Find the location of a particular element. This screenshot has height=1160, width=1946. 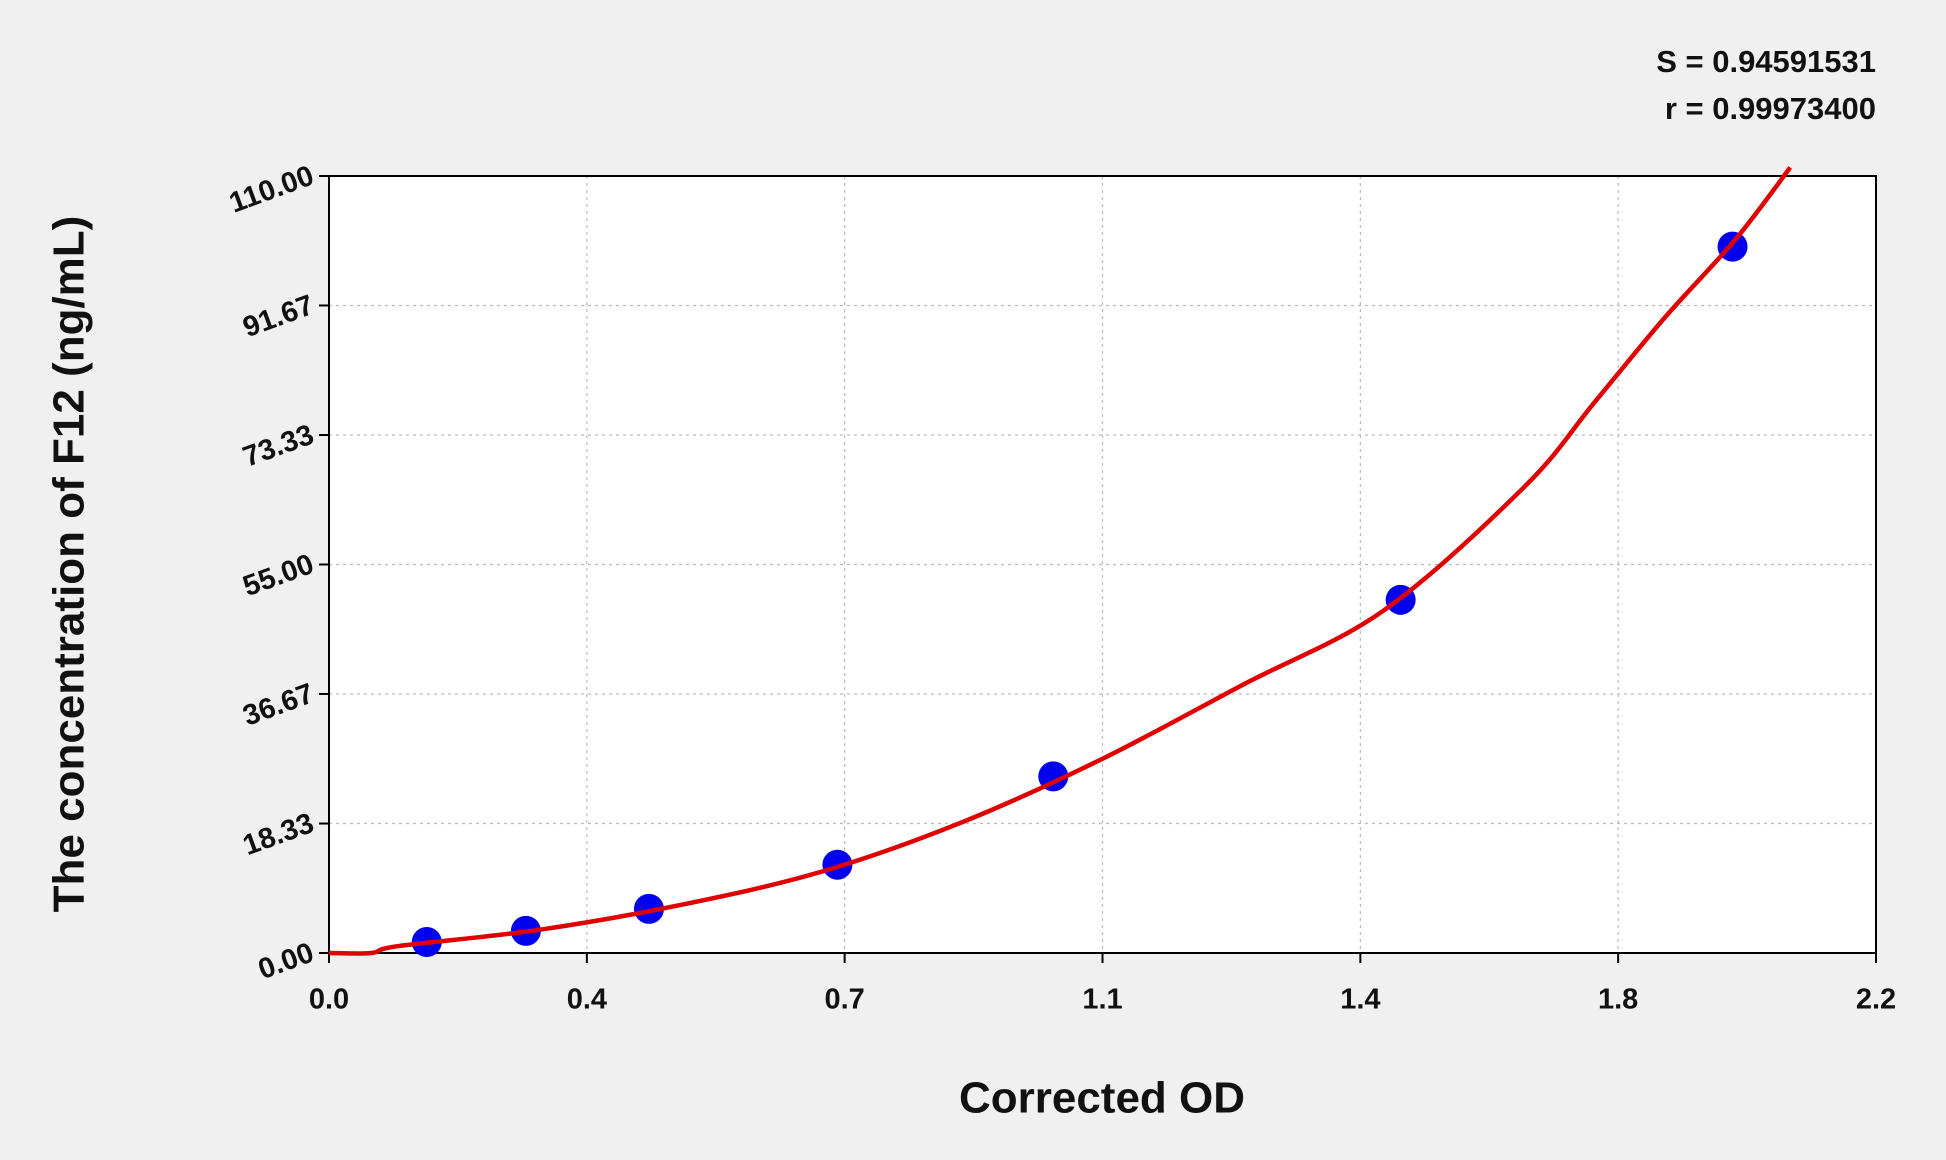

x-tick-label: 2.2 is located at coordinates (1876, 1000).